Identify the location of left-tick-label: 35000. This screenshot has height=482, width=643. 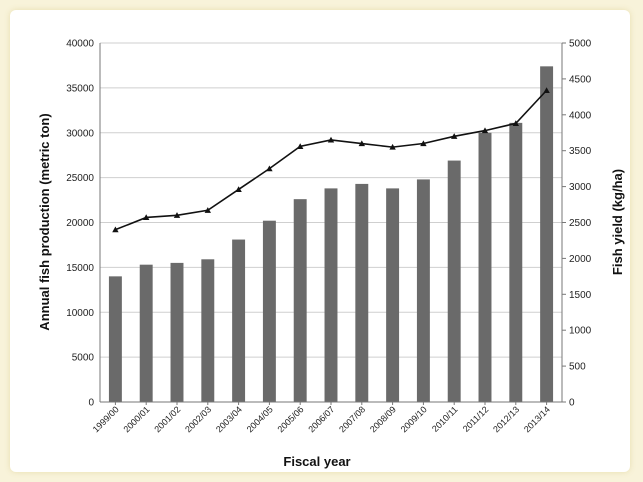
(80, 88).